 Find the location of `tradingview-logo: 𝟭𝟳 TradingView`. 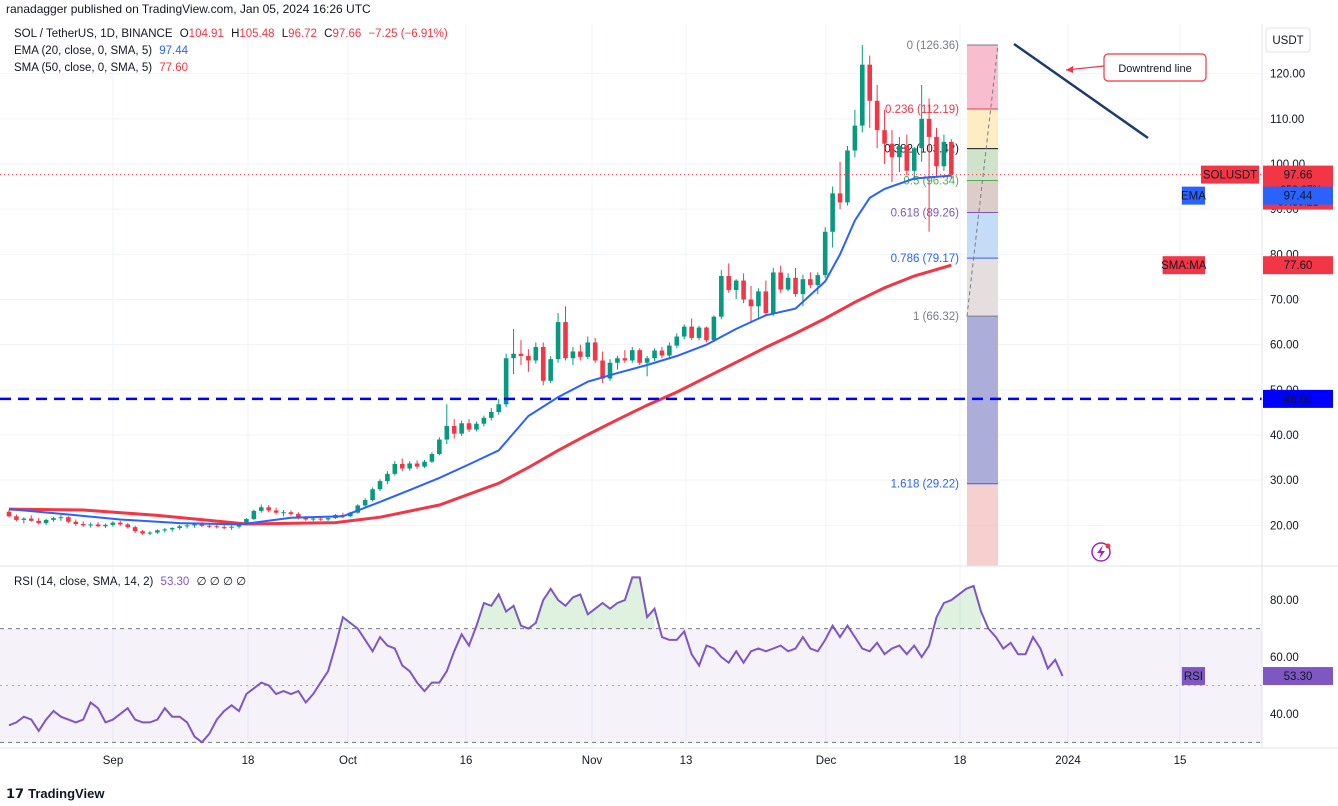

tradingview-logo: 𝟭𝟳 TradingView is located at coordinates (55, 793).